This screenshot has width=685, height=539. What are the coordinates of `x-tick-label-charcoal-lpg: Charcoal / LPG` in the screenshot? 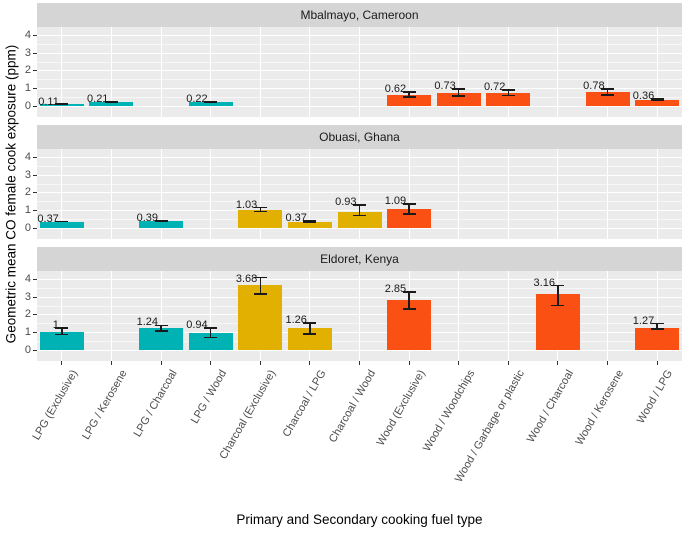 It's located at (304, 404).